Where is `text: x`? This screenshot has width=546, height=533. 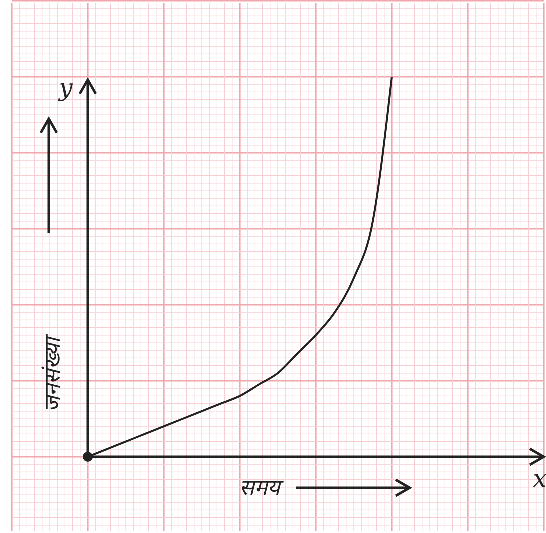 text: x is located at coordinates (539, 479).